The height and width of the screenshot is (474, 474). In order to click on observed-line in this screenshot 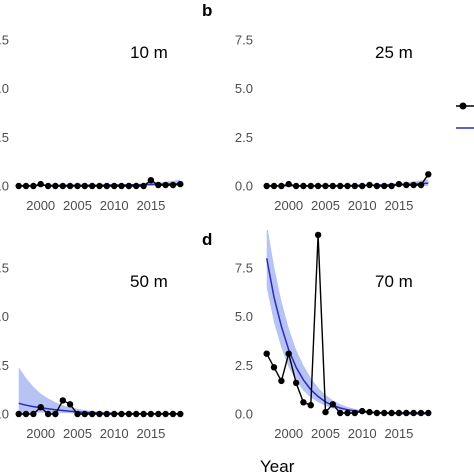, I will do `click(347, 324)`.